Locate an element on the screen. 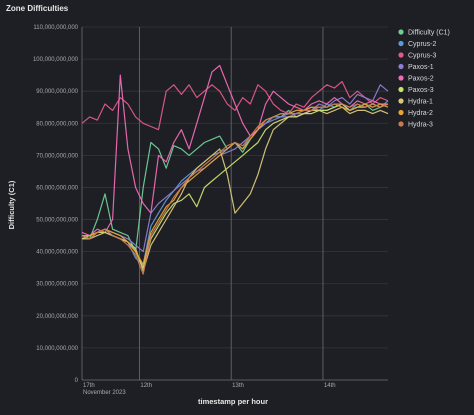 This screenshot has width=474, height=415. x-tick-label: 13th is located at coordinates (238, 386).